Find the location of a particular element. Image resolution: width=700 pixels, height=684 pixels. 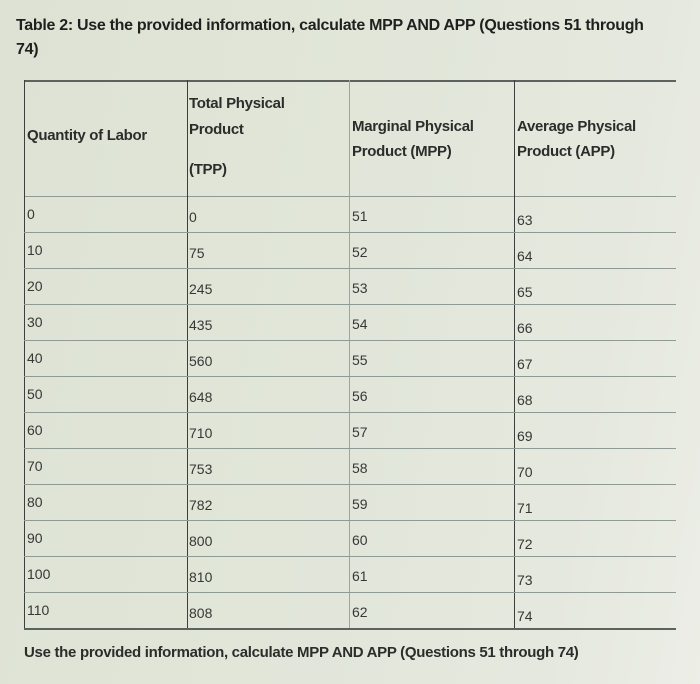

header-tpp-line1: Total Physical is located at coordinates (237, 103).